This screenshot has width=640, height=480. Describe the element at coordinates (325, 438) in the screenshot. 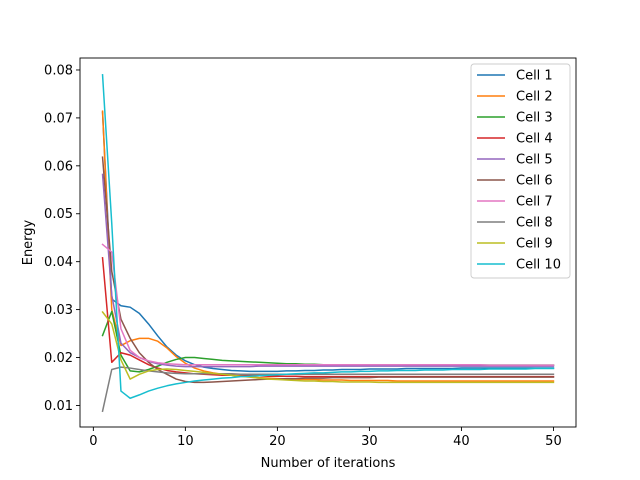

I see `x-axis-ticks: 0 10 20 30 40 50` at that location.